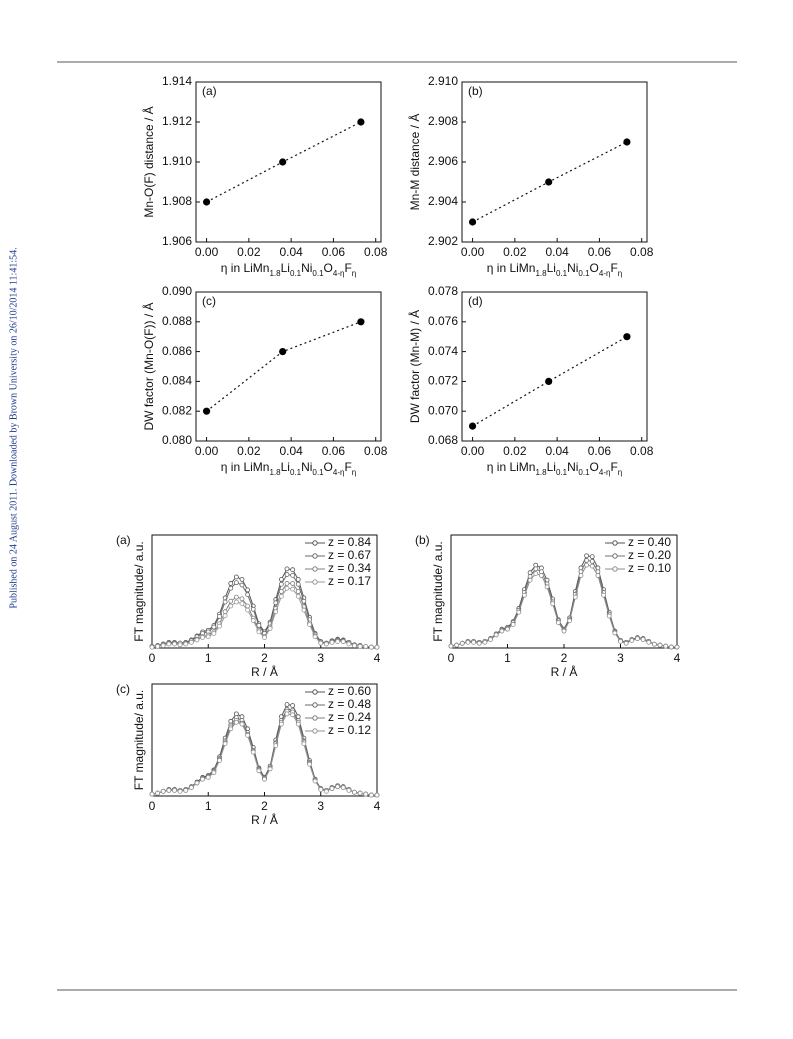 The width and height of the screenshot is (793, 1039). What do you see at coordinates (177, 241) in the screenshot?
I see `y-tick-label: 1.906` at bounding box center [177, 241].